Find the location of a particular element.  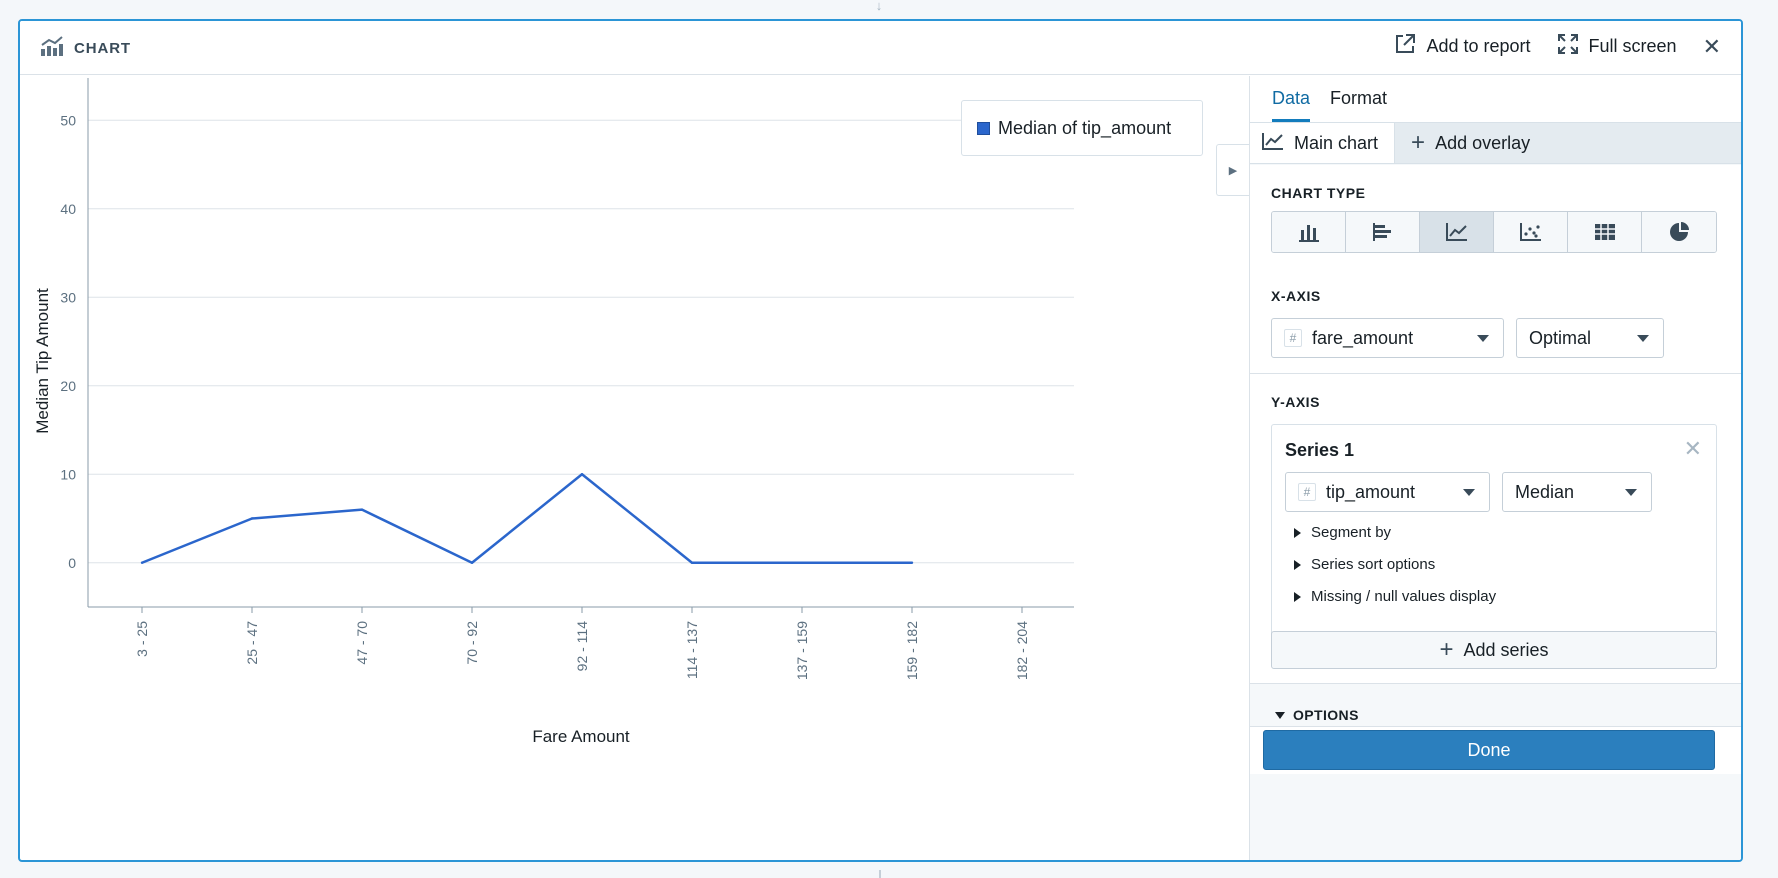

line-chart-type-button is located at coordinates (1457, 232).